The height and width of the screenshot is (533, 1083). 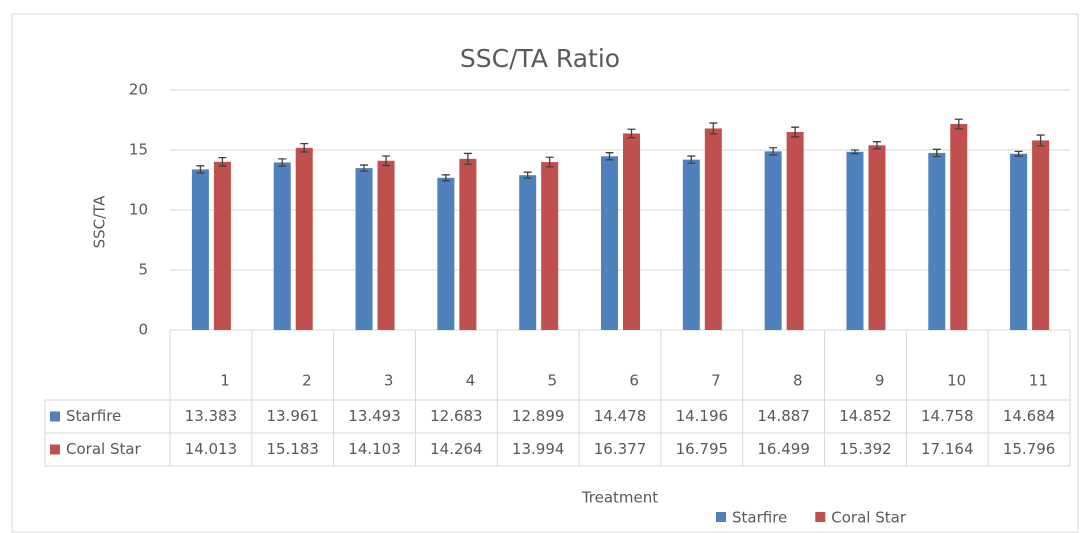 What do you see at coordinates (374, 416) in the screenshot?
I see `table-value: 13.493` at bounding box center [374, 416].